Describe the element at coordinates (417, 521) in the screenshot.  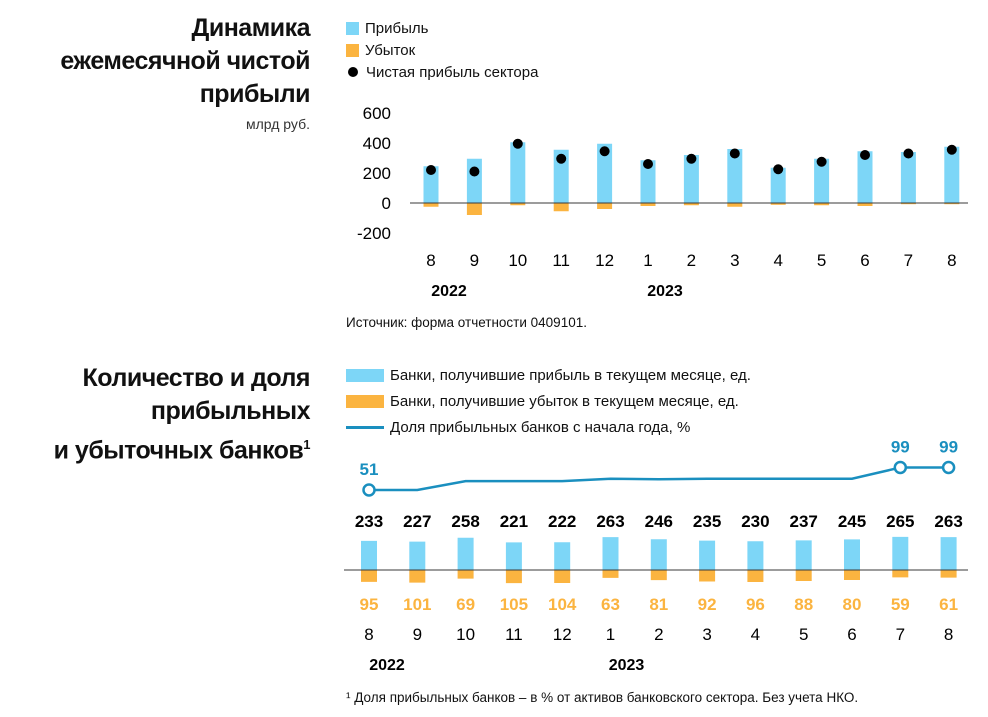
I see `profitable-banks-label: 227` at that location.